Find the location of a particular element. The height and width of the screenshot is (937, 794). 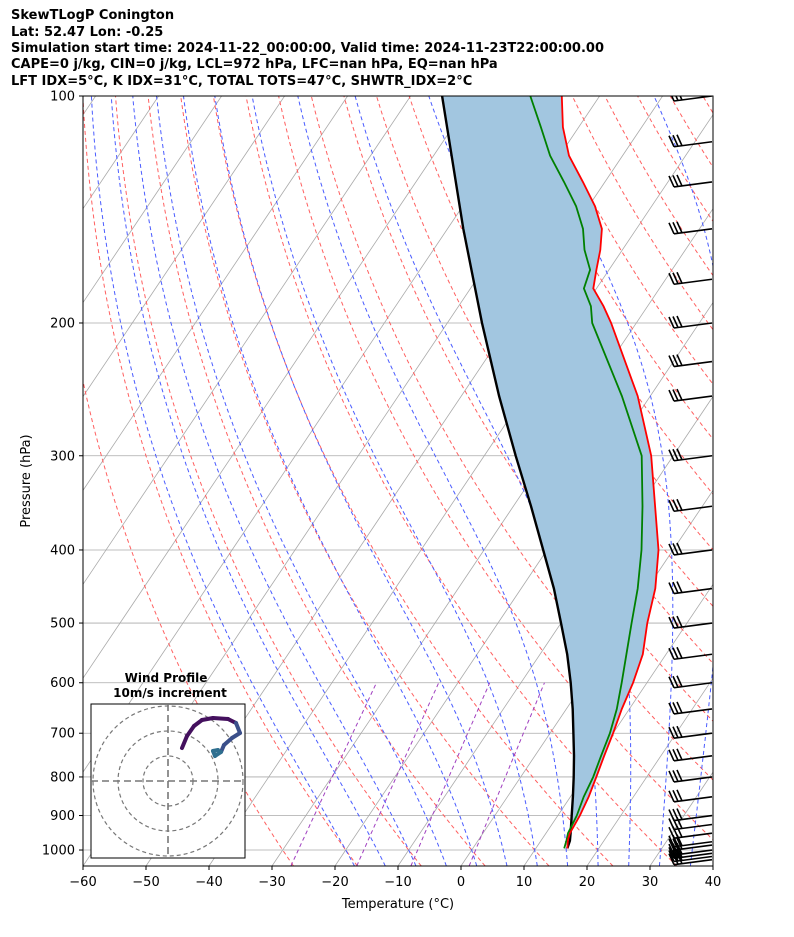

x-tick-label: 30 is located at coordinates (650, 882).